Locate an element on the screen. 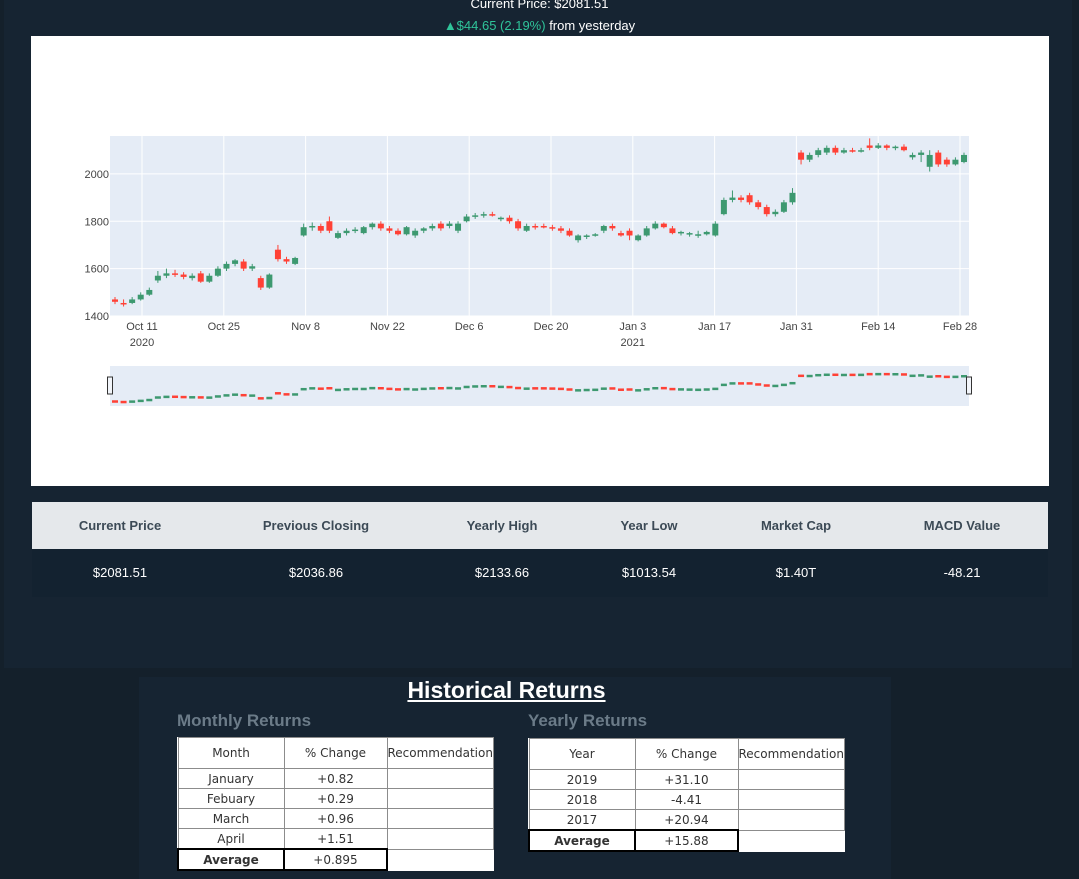 The width and height of the screenshot is (1079, 879). range-handle-left is located at coordinates (110, 385).